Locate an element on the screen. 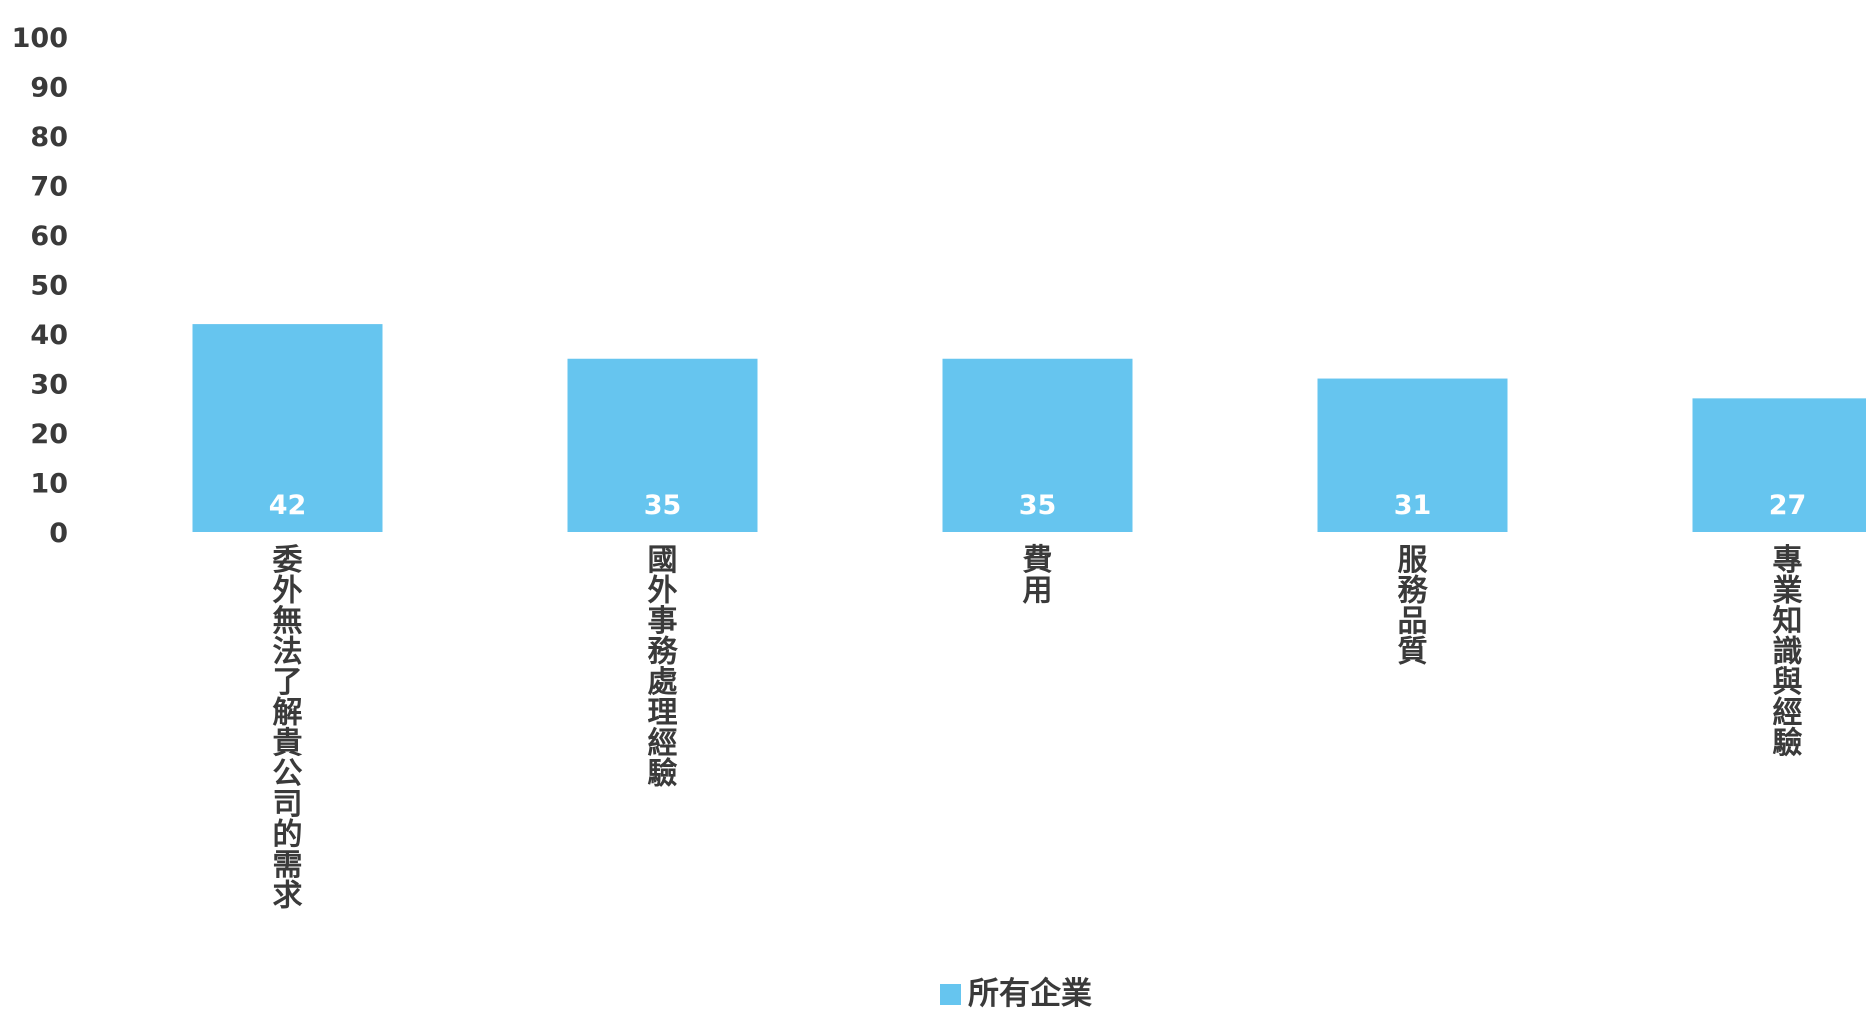 The image size is (1866, 1012). y-tick-label: 30 is located at coordinates (49, 385).